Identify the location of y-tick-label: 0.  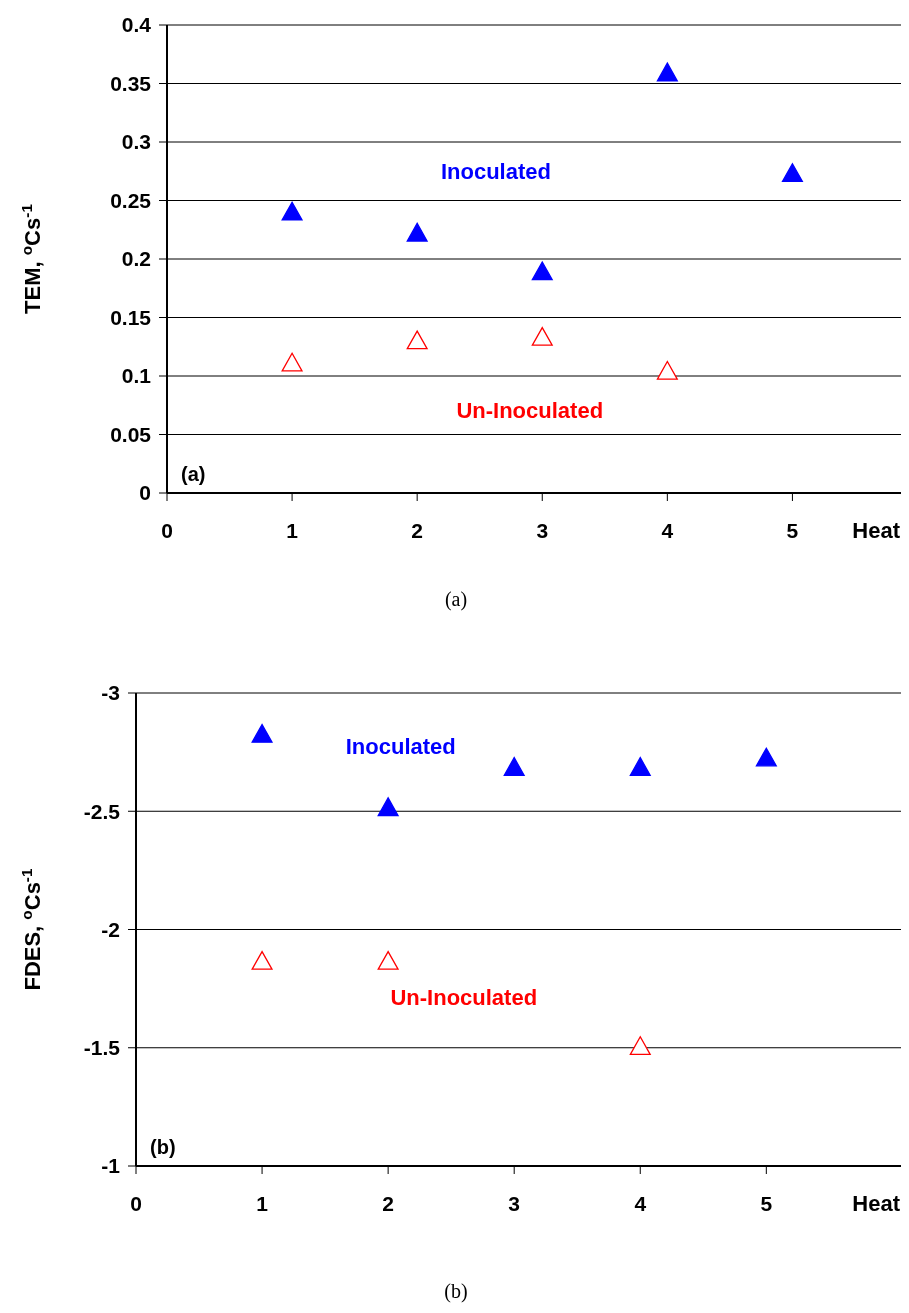
(145, 493).